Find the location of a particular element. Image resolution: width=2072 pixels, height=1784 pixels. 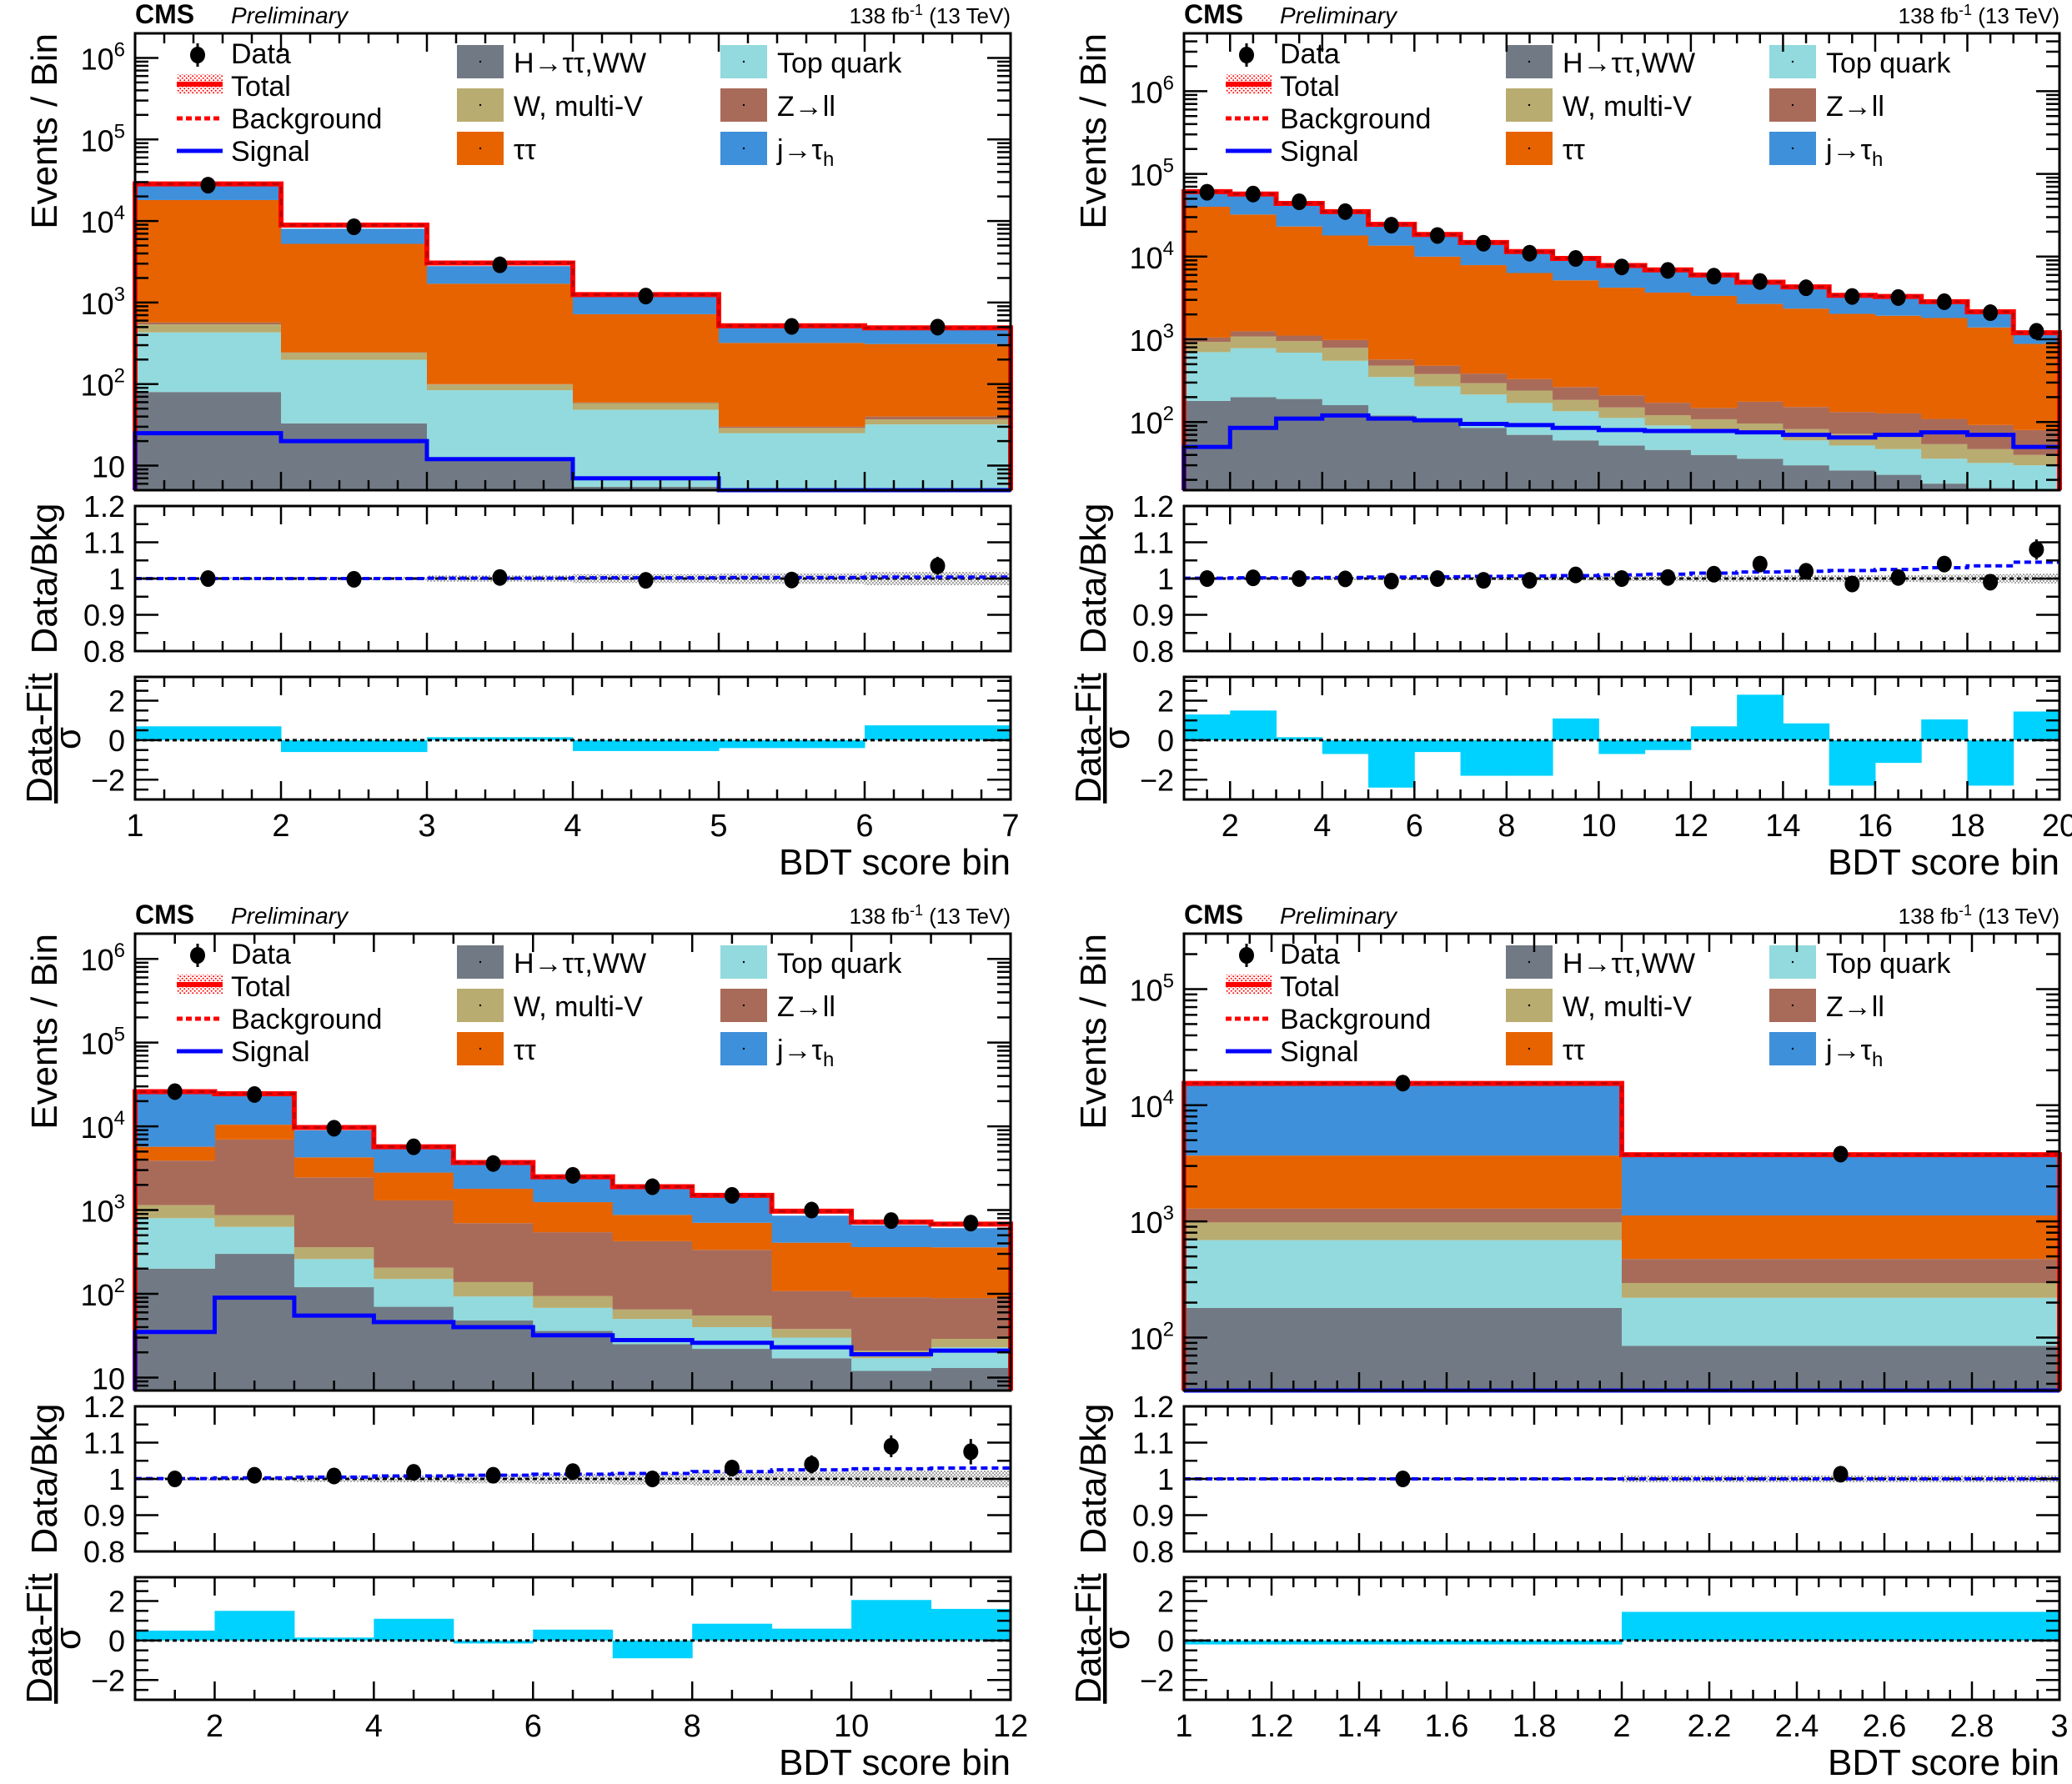

ratio-y-tick-label: 1 is located at coordinates (116, 1479).